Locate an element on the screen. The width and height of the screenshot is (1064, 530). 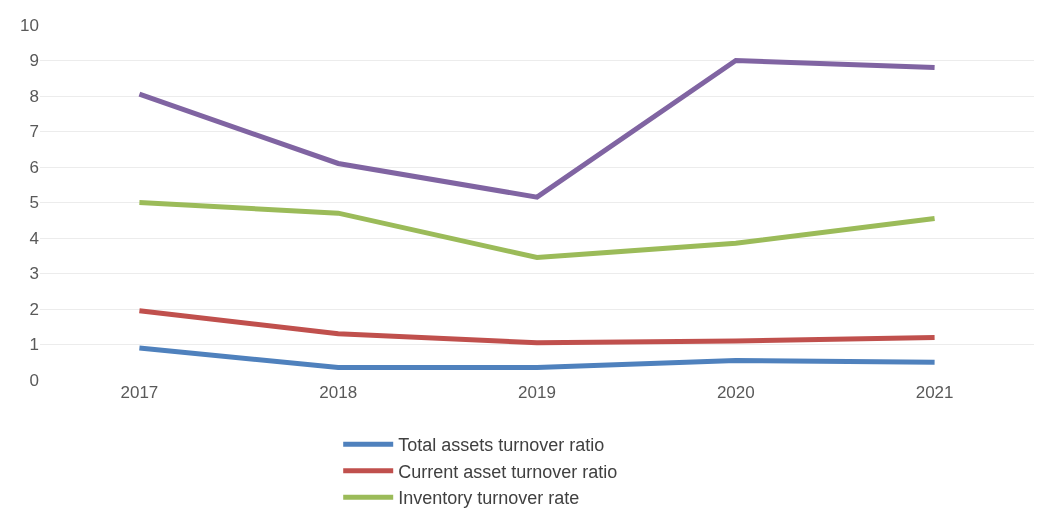
y-tick-label: 7 is located at coordinates (34, 132).